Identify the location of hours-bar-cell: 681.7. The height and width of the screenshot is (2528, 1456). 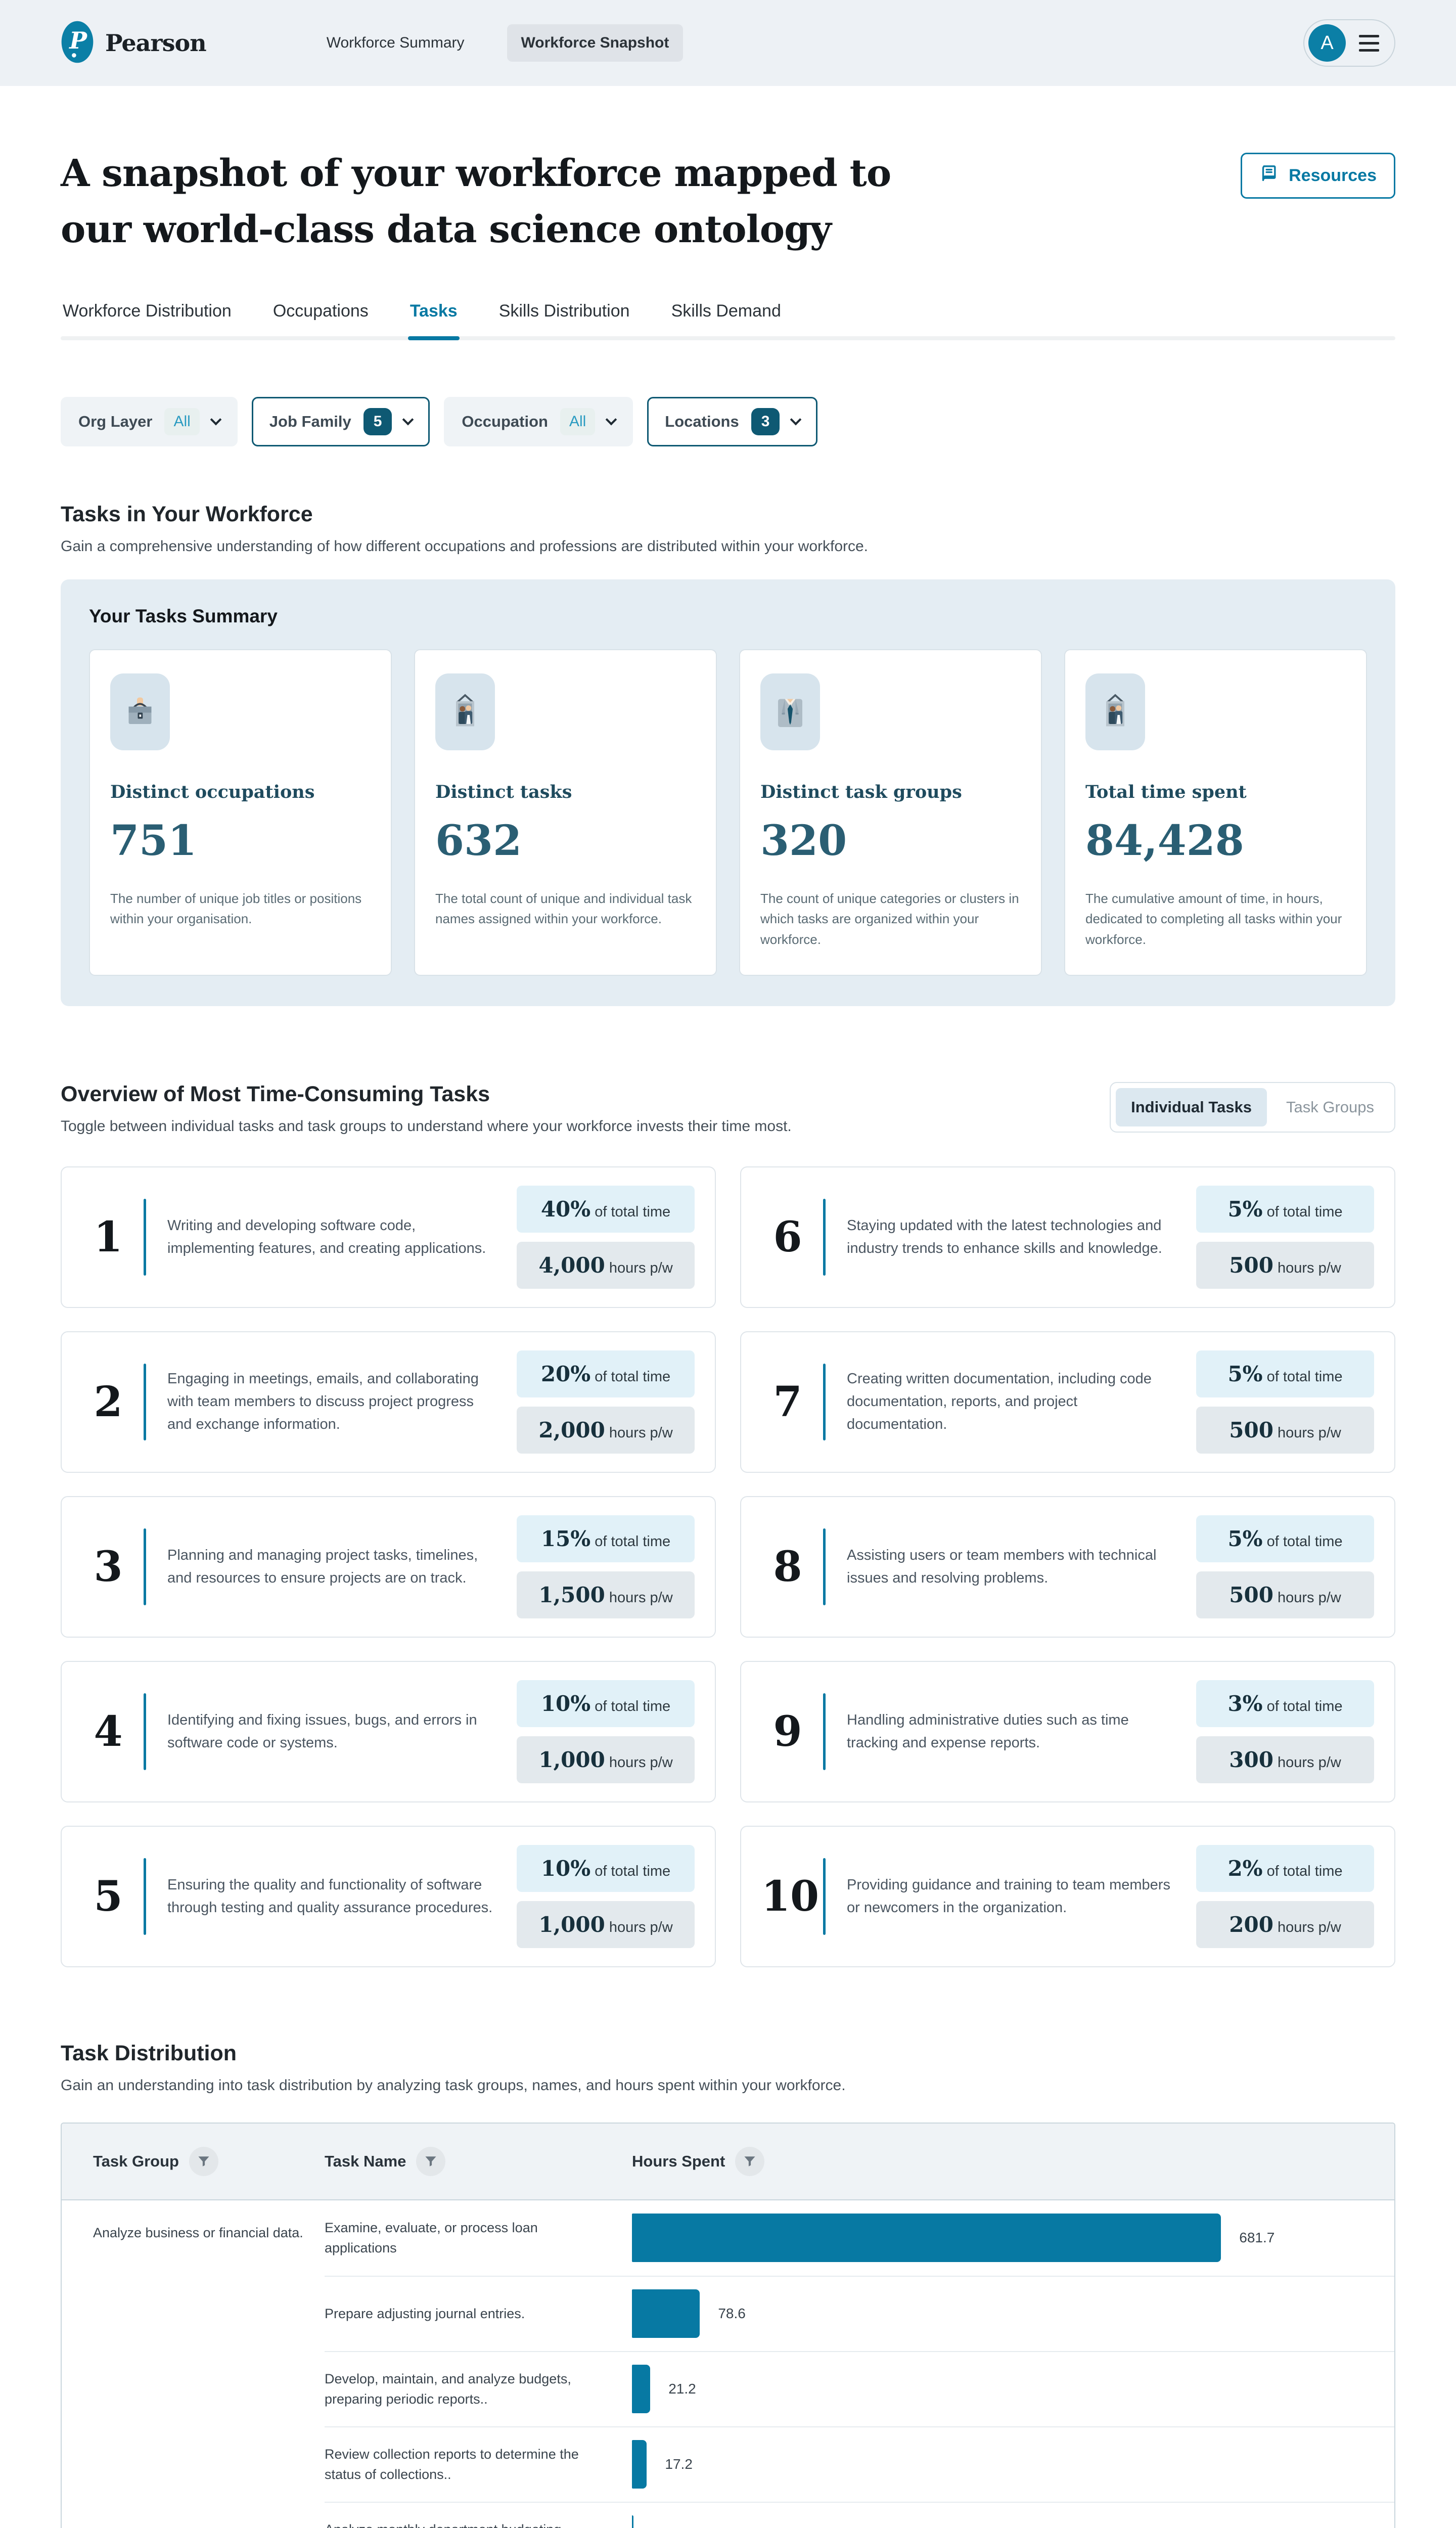
(1001, 2238).